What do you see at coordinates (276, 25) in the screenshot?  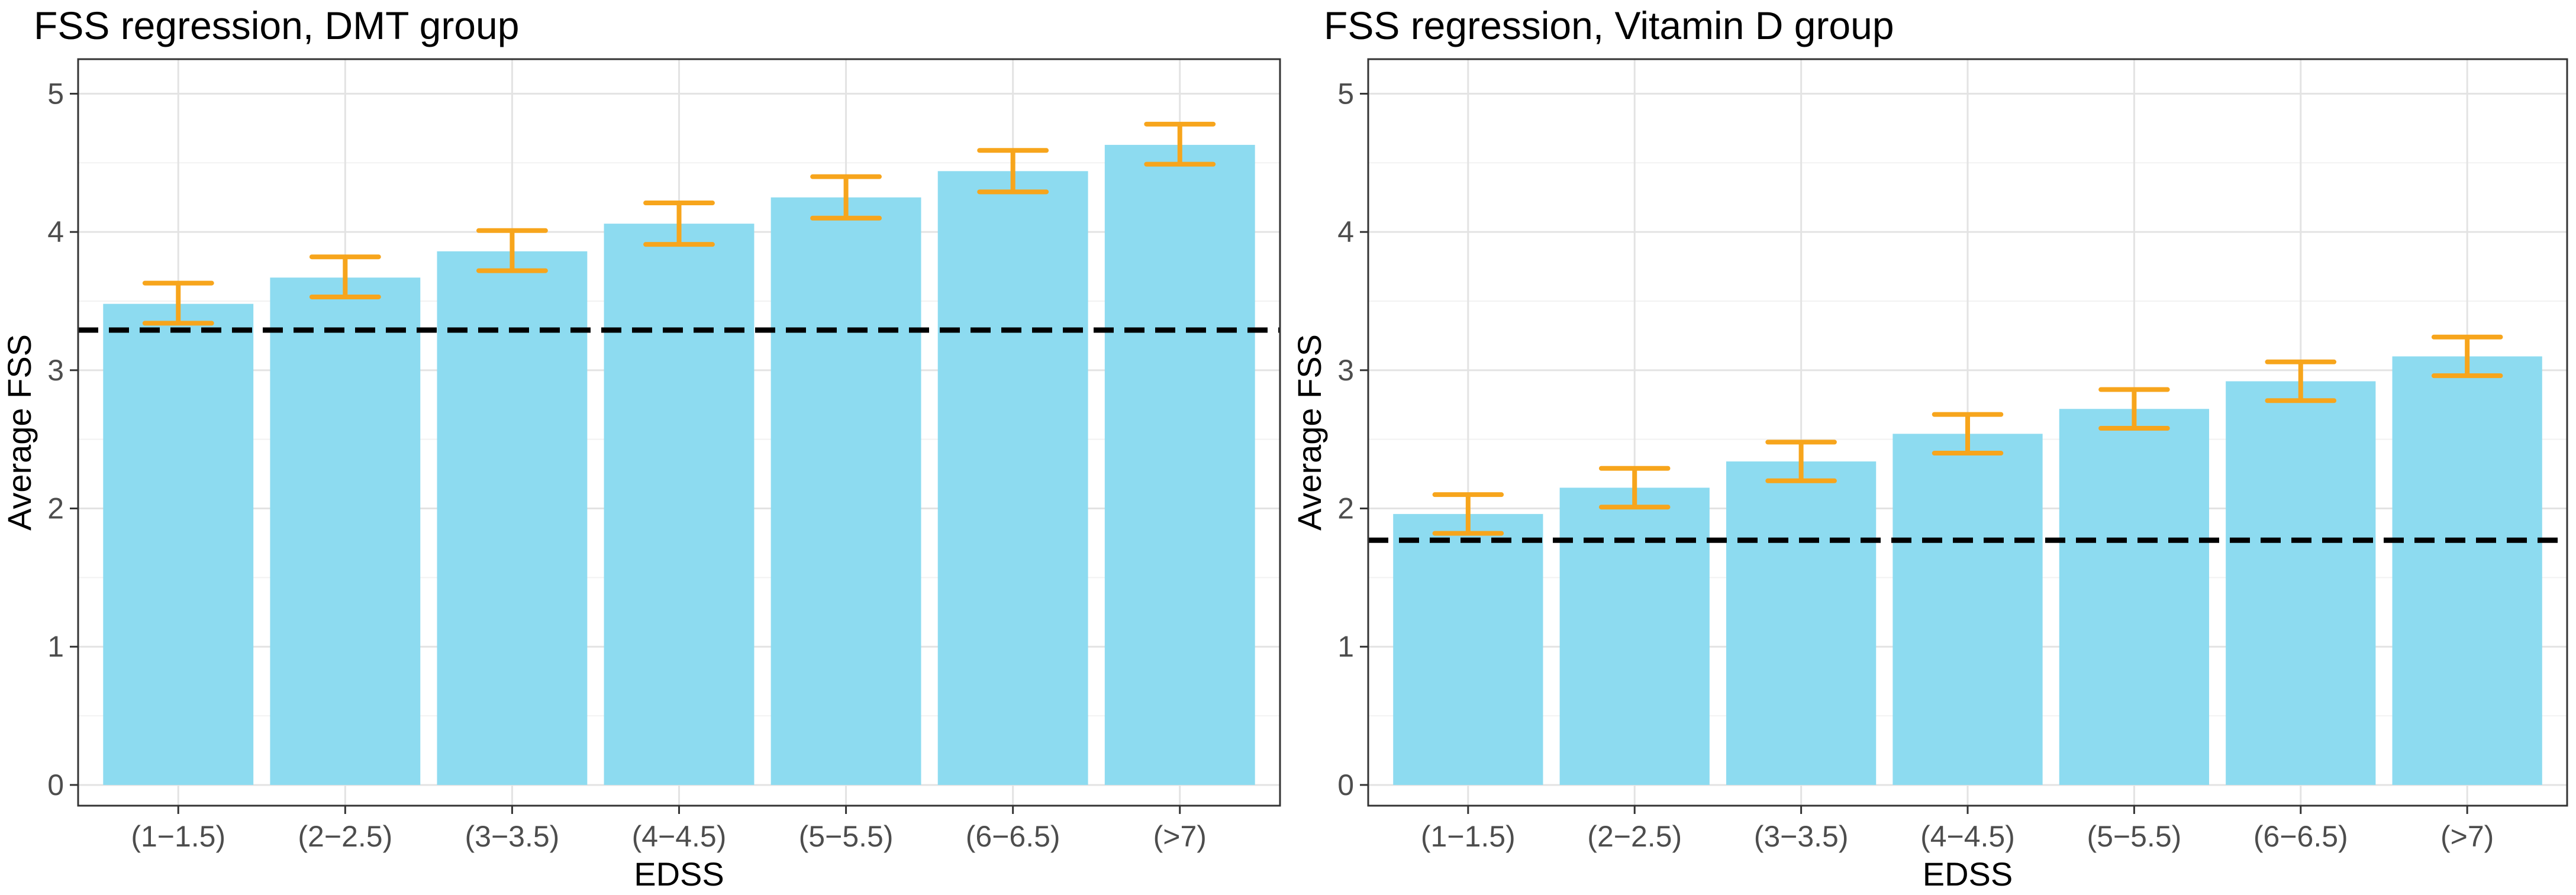 I see `chart-title: FSS regression, DMT group` at bounding box center [276, 25].